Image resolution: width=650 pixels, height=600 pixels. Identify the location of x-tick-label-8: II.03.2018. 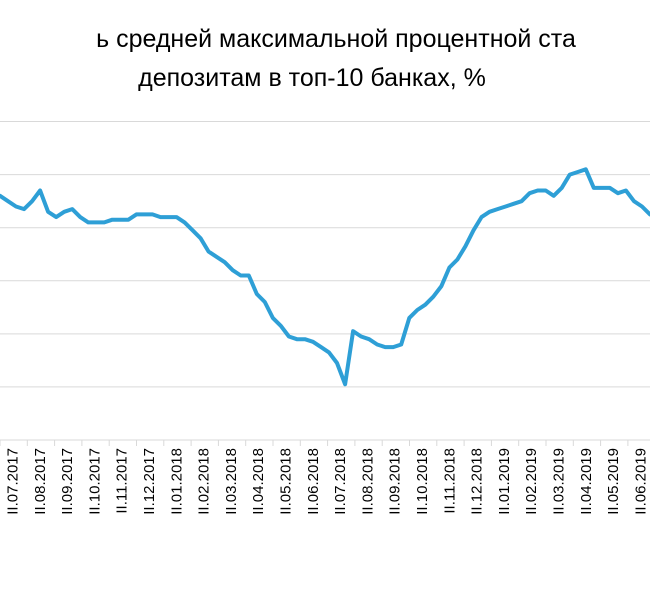
(231, 481).